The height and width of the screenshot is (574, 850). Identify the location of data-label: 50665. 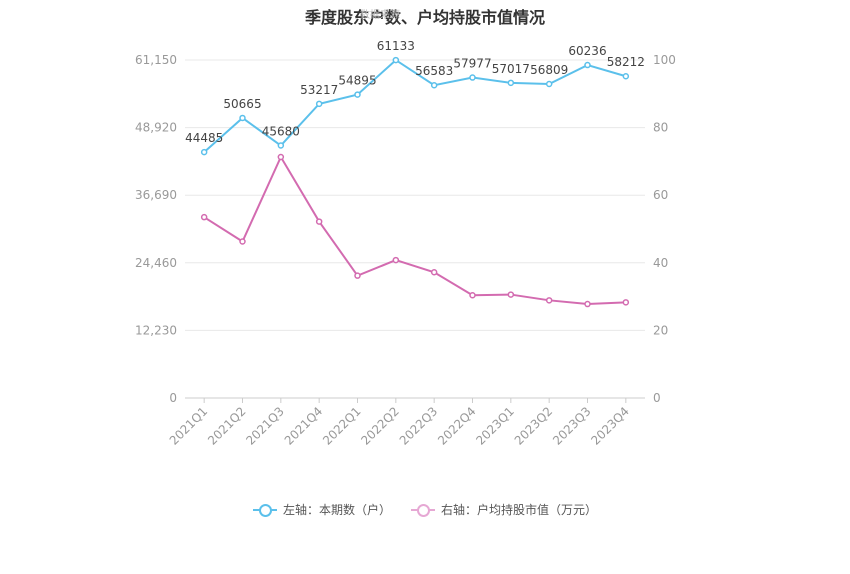
(242, 104).